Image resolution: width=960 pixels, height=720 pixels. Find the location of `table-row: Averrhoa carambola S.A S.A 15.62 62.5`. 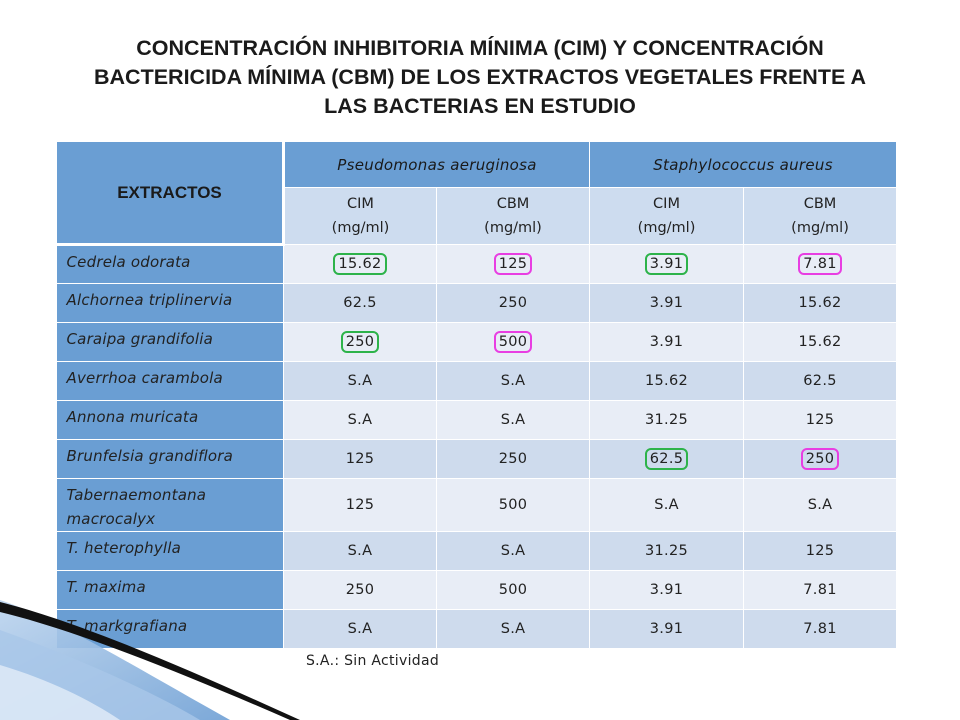

table-row: Averrhoa carambola S.A S.A 15.62 62.5 is located at coordinates (477, 381).